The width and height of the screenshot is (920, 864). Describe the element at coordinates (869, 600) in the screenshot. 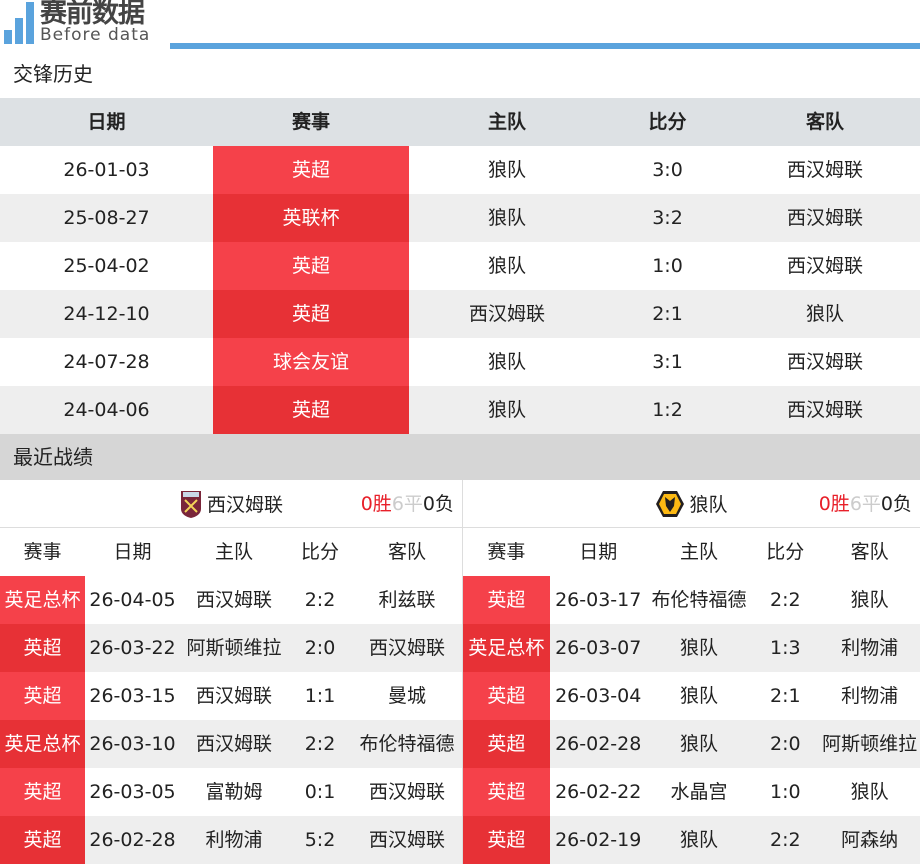

I see `away-team-cell: 狼队` at that location.